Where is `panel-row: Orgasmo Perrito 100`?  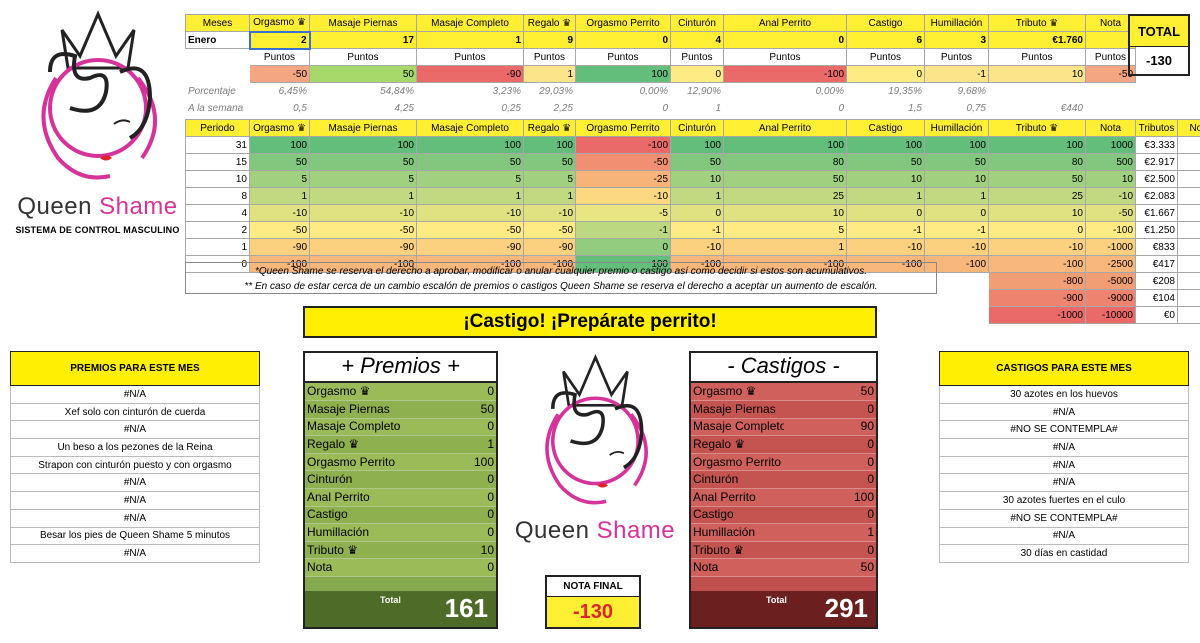
panel-row: Orgasmo Perrito 100 is located at coordinates (400, 462).